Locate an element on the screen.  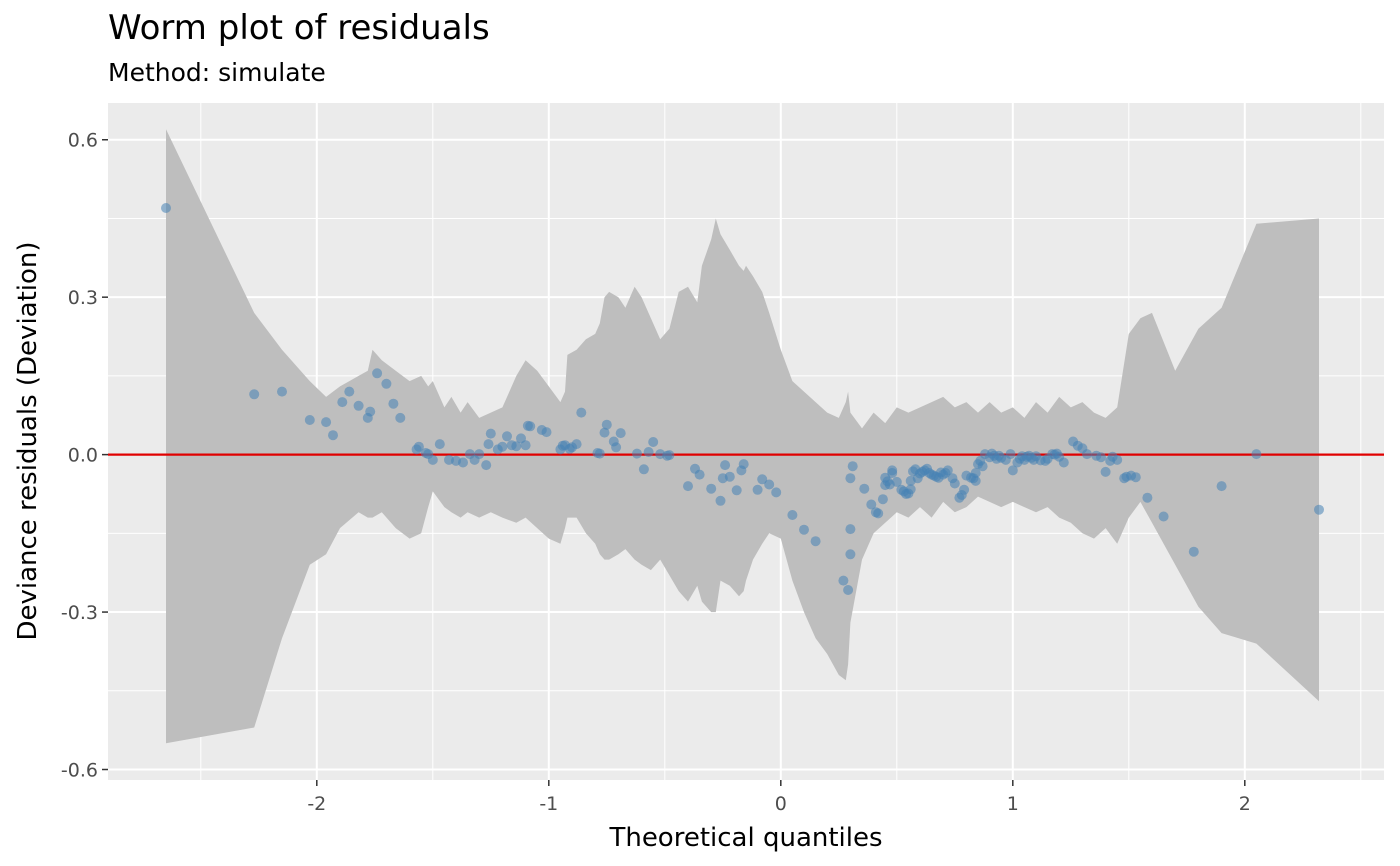
x-axis: -2 -1 0 1 2 is located at coordinates (779, 797).